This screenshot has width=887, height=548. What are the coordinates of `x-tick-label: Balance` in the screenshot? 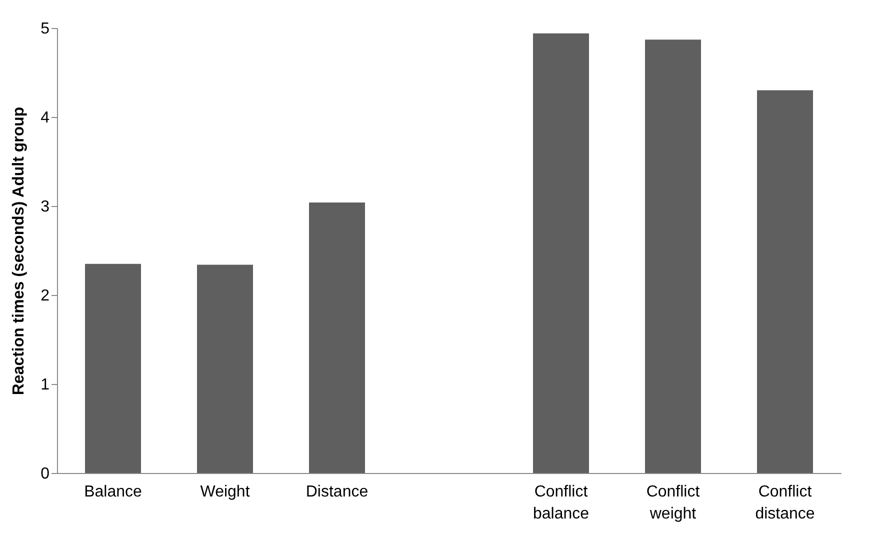 It's located at (113, 492).